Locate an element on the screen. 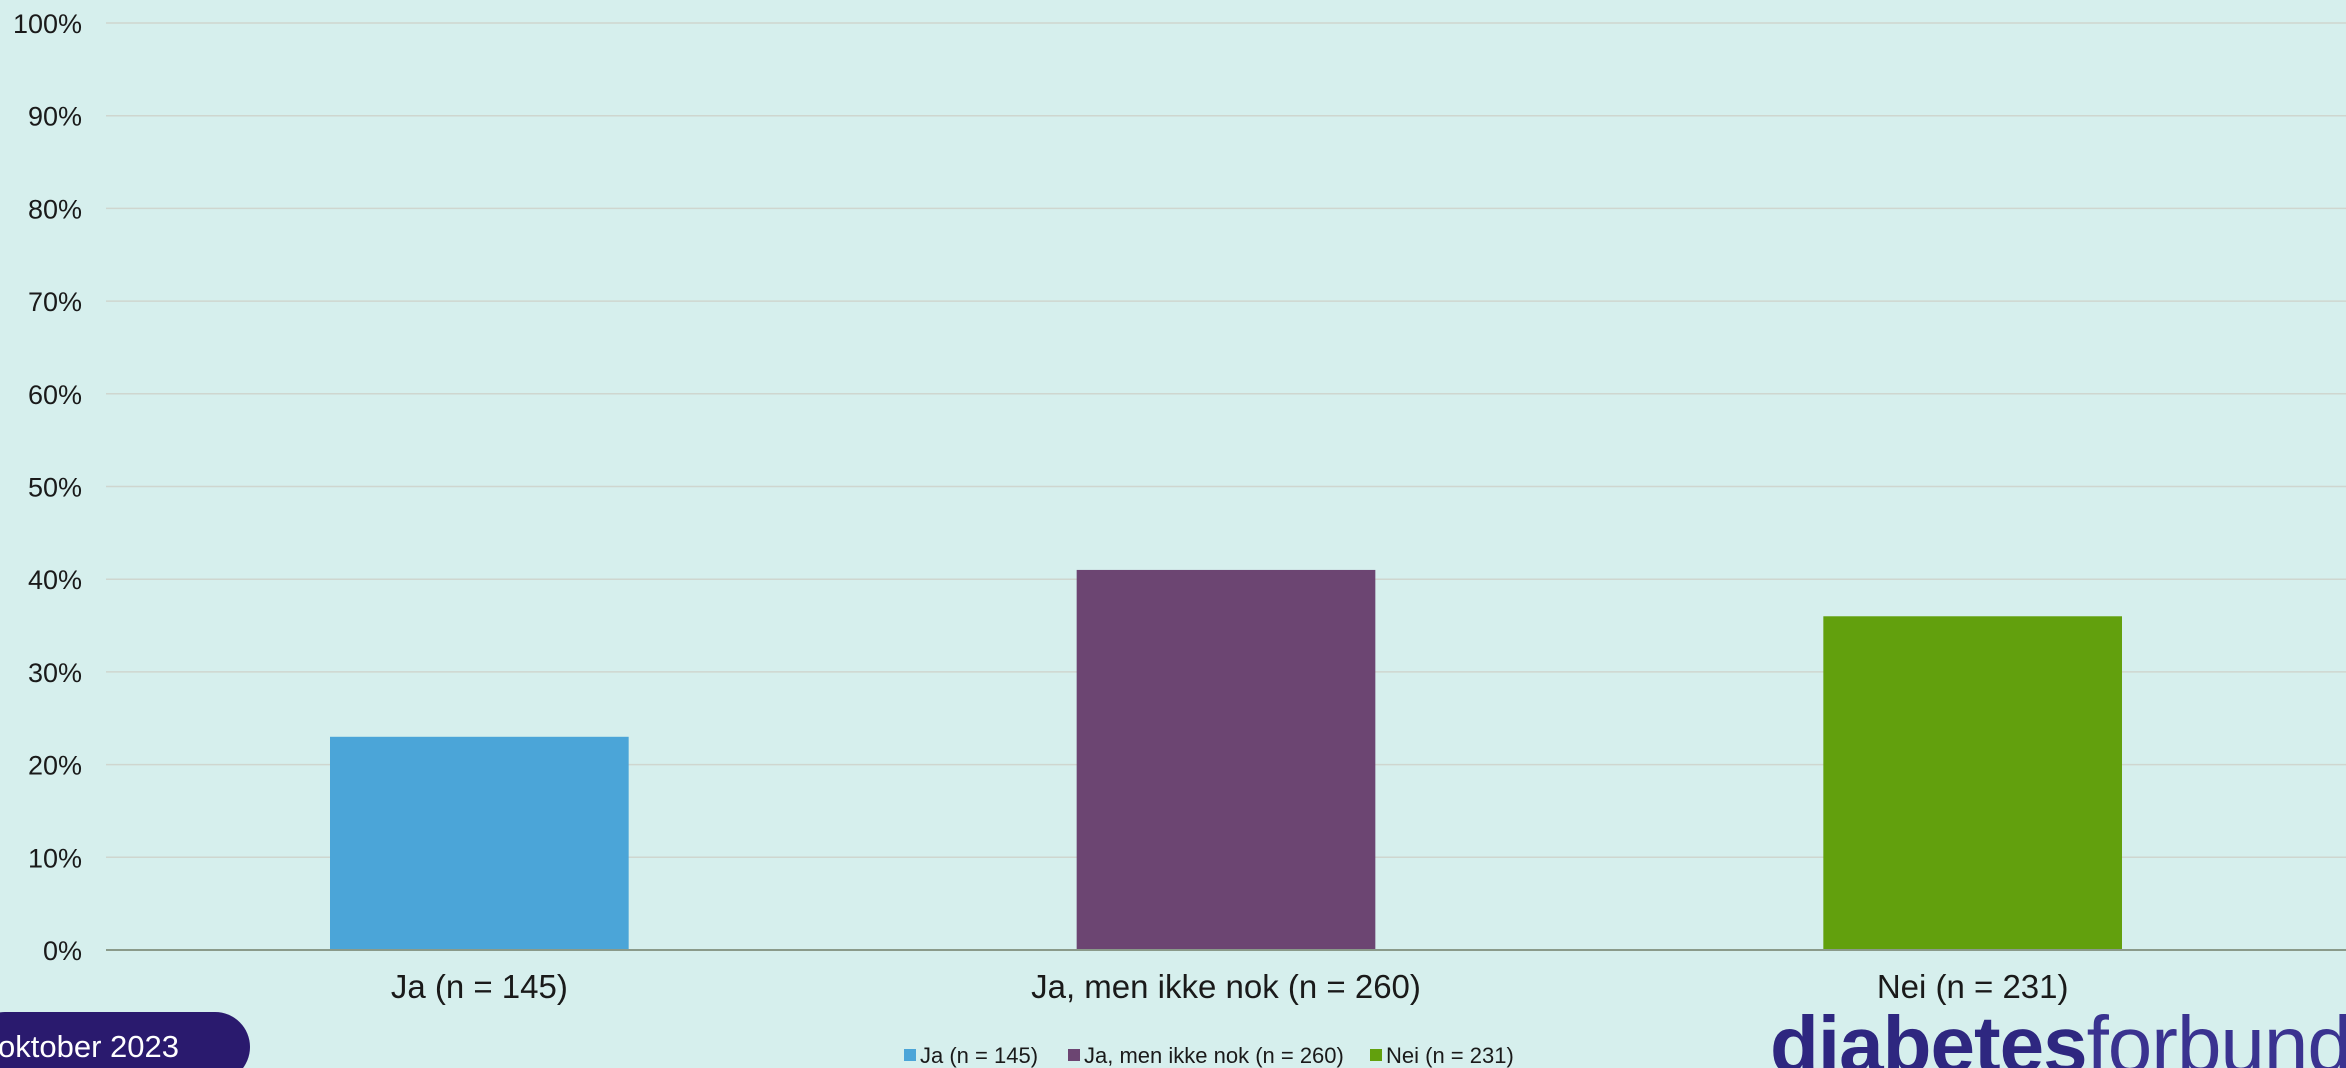 This screenshot has width=2346, height=1068. y-tick-label: 30% is located at coordinates (55, 673).